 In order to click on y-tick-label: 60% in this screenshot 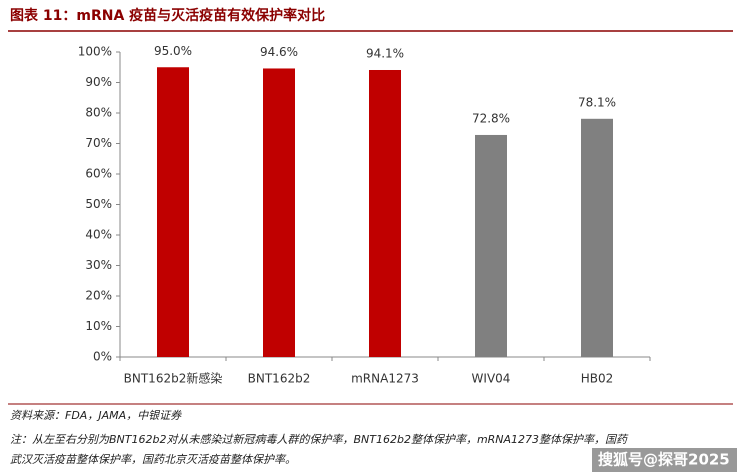, I will do `click(98, 174)`.